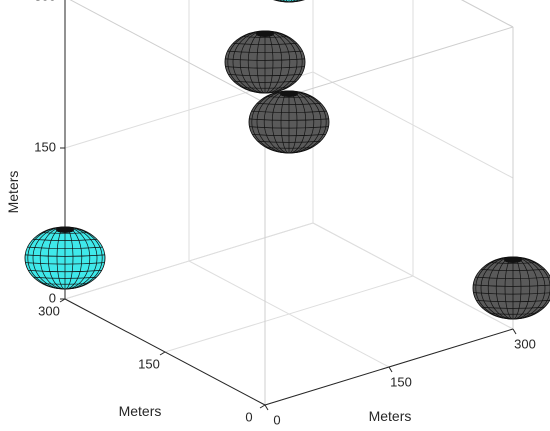 The height and width of the screenshot is (431, 550). What do you see at coordinates (13, 192) in the screenshot?
I see `z-axis-label: Meters` at bounding box center [13, 192].